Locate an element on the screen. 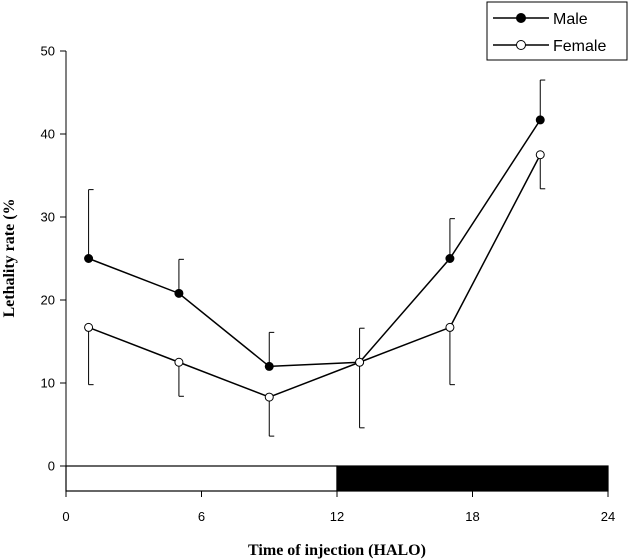  y-tick-label: 40 is located at coordinates (48, 134).